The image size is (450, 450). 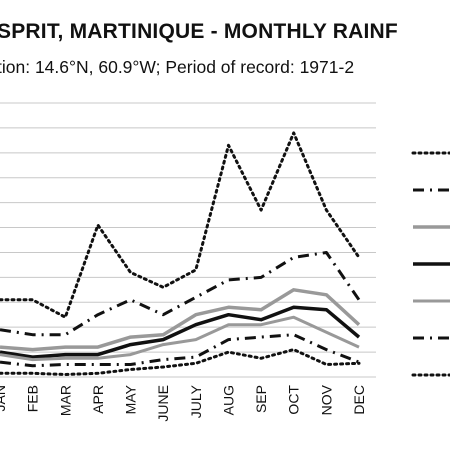 What do you see at coordinates (261, 399) in the screenshot?
I see `x-tick-label-sep: SEP` at bounding box center [261, 399].